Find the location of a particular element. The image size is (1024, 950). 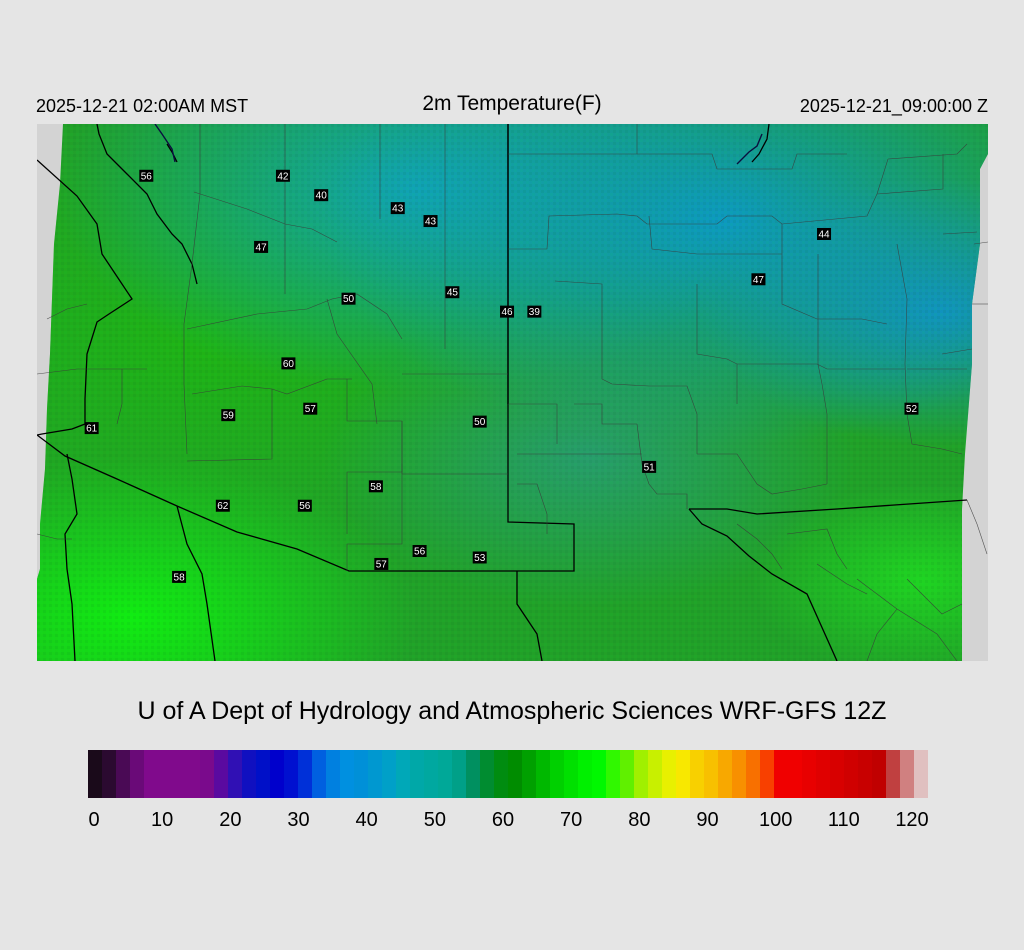

station-temp-label: 62 is located at coordinates (222, 505).